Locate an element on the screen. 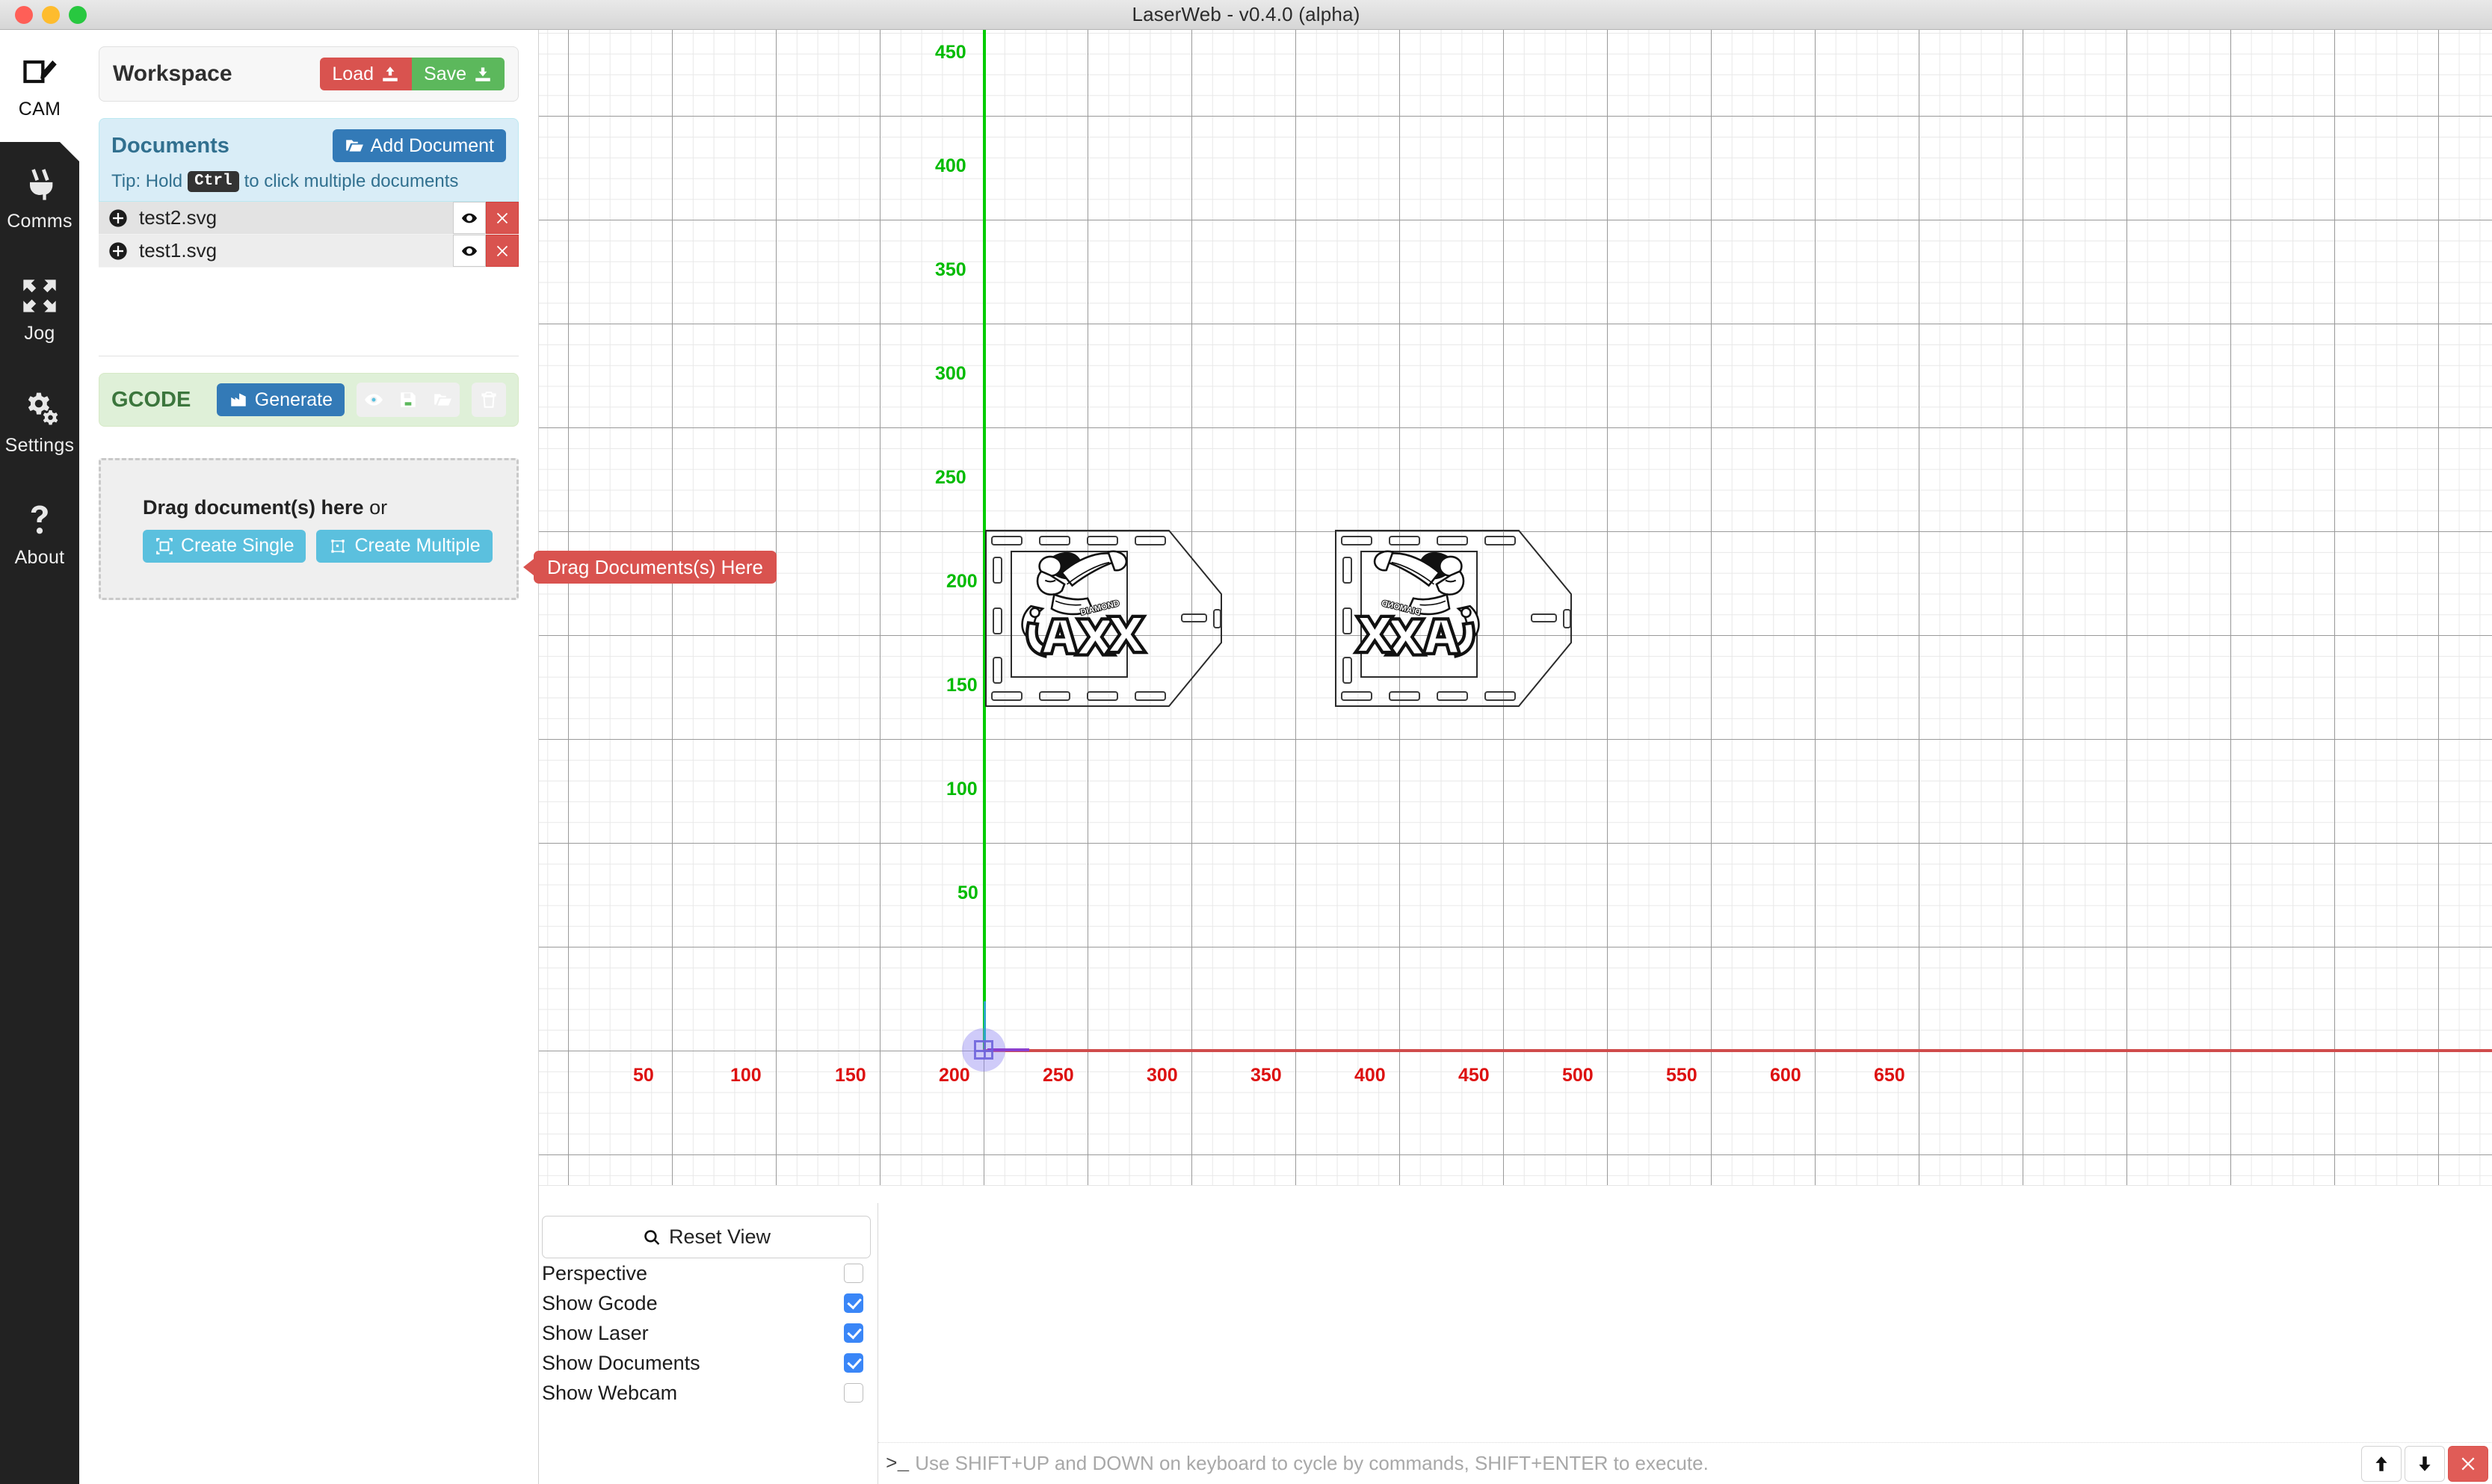  dropzone-buttons: Create Single Create Multiple is located at coordinates (329, 546).